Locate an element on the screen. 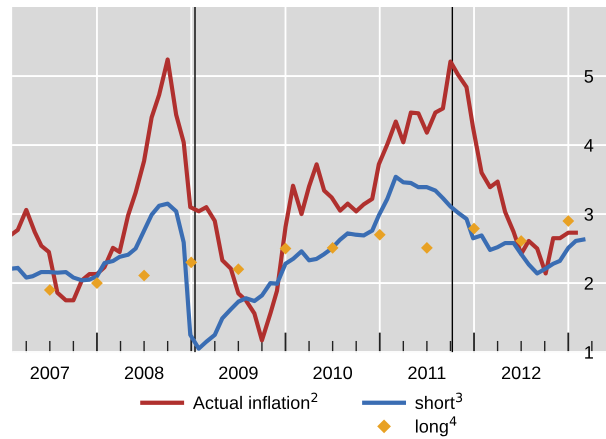 This screenshot has width=606, height=439. y-tick-label: 3 is located at coordinates (589, 214).